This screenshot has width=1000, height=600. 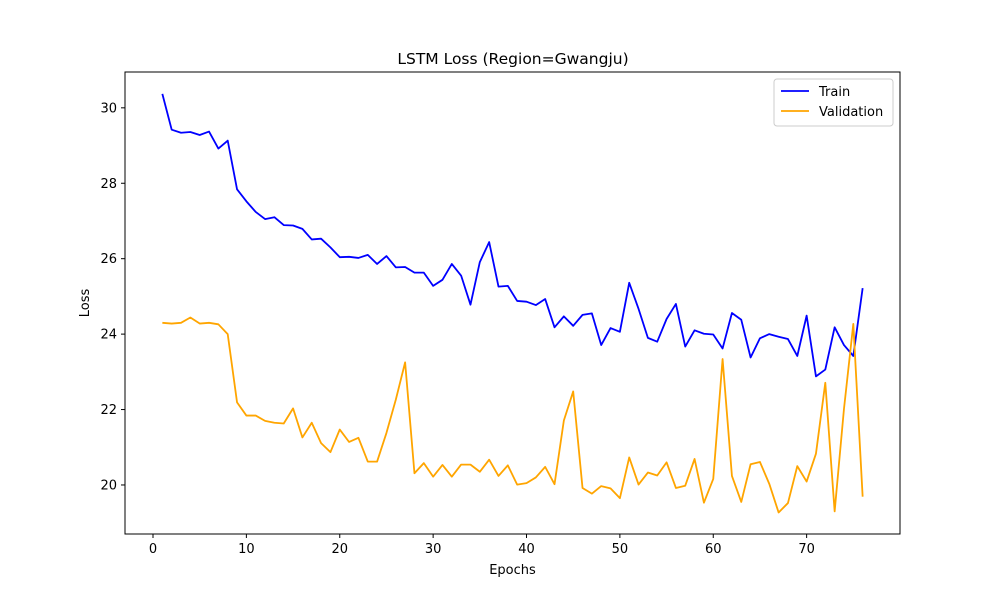 I want to click on y-tick-label: 28, so click(x=108, y=184).